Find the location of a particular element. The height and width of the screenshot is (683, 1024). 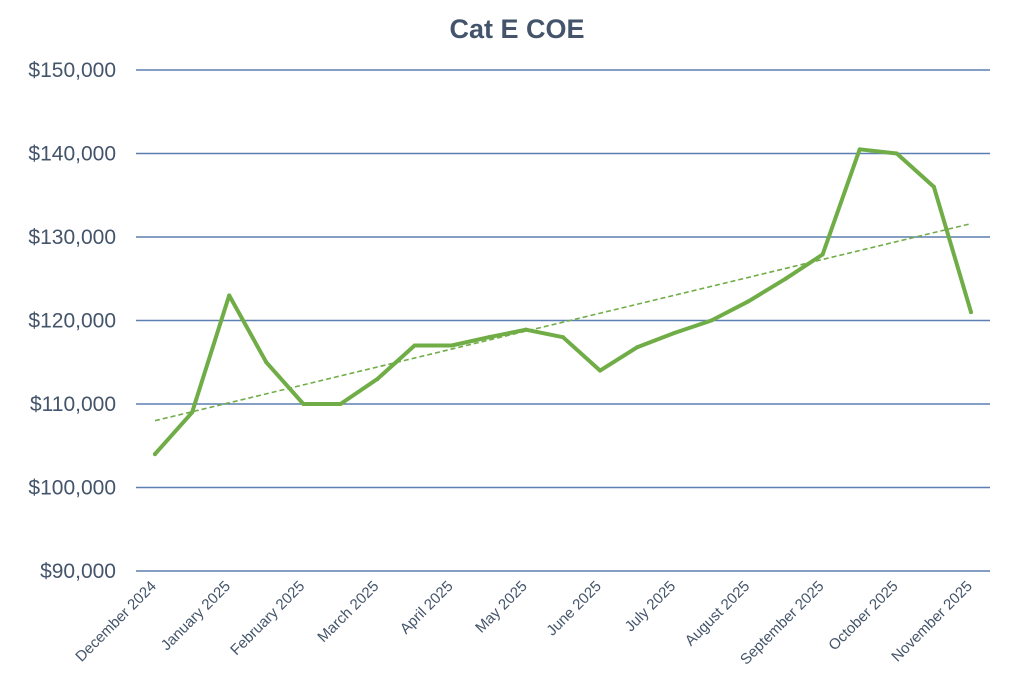

x-tick-label: July 2025 is located at coordinates (650, 606).